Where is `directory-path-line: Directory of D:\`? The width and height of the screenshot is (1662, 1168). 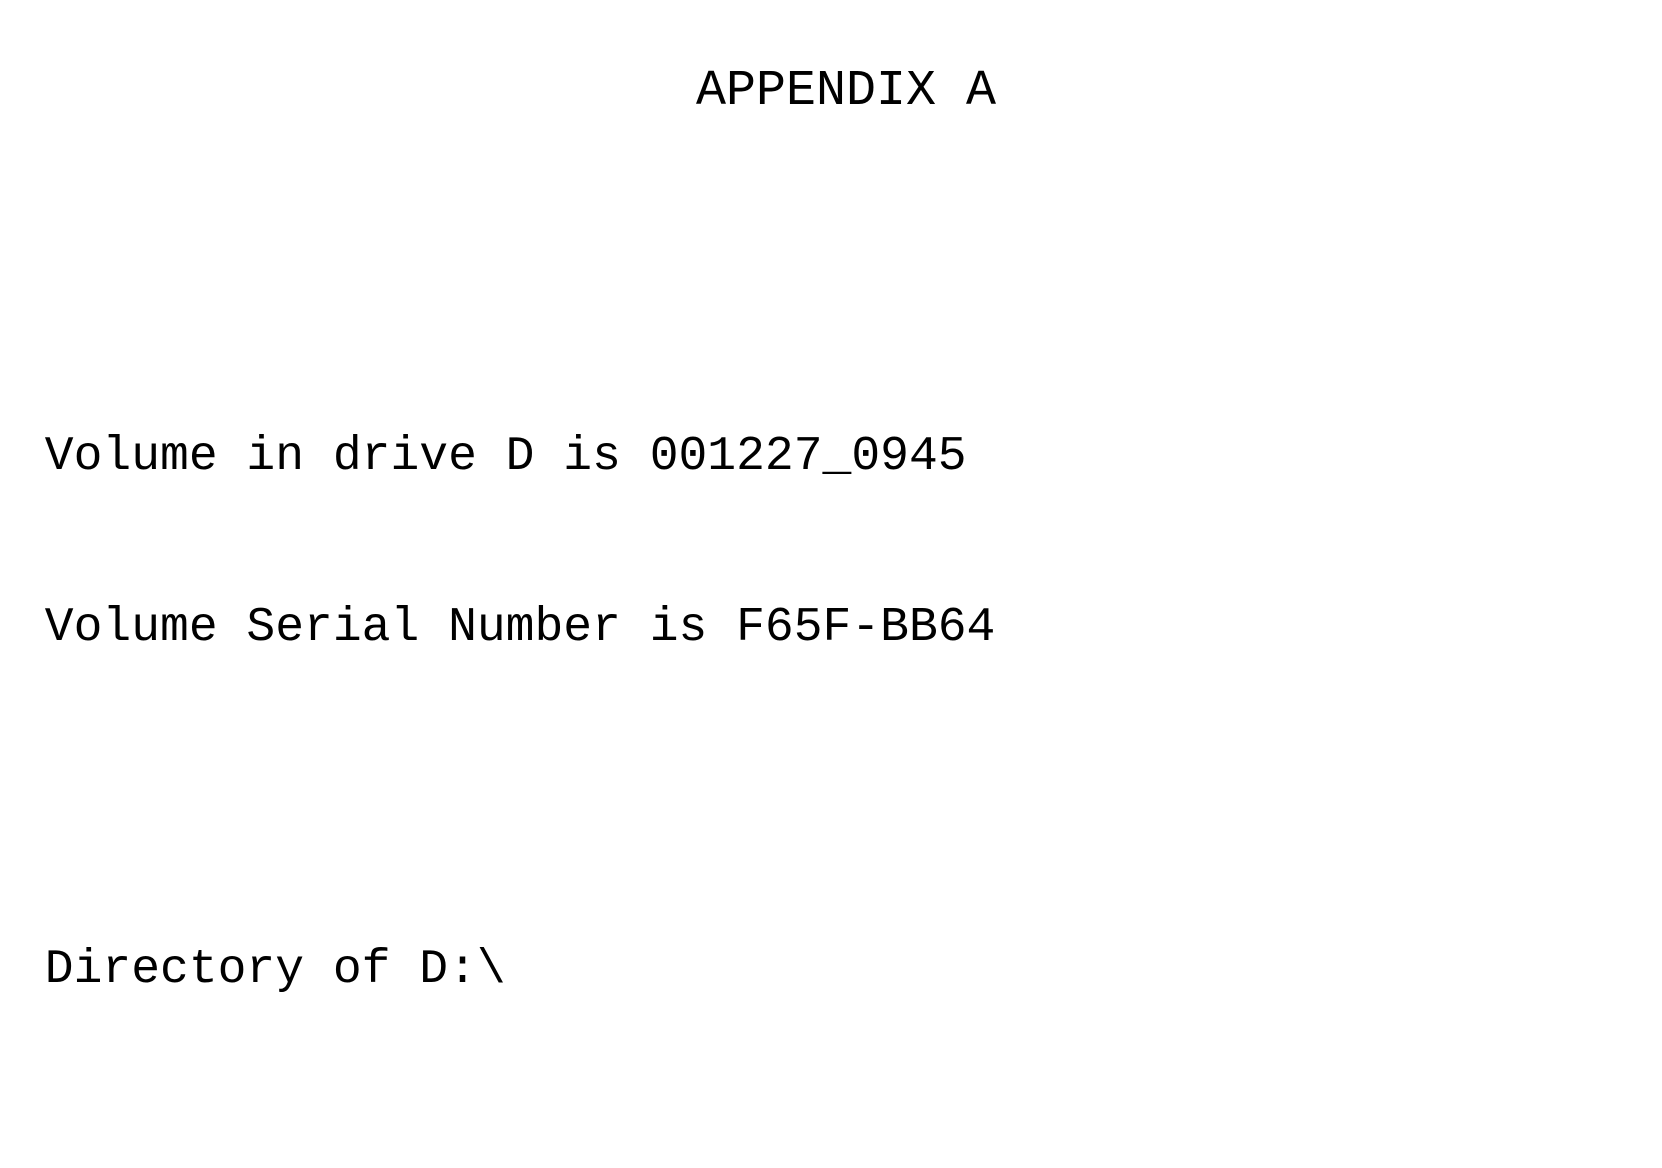 directory-path-line: Directory of D:\ is located at coordinates (275, 970).